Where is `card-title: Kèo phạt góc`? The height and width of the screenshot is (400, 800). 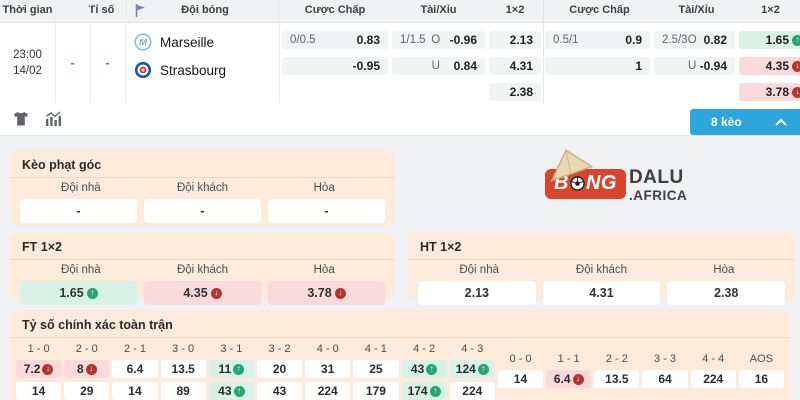
card-title: Kèo phạt góc is located at coordinates (202, 164).